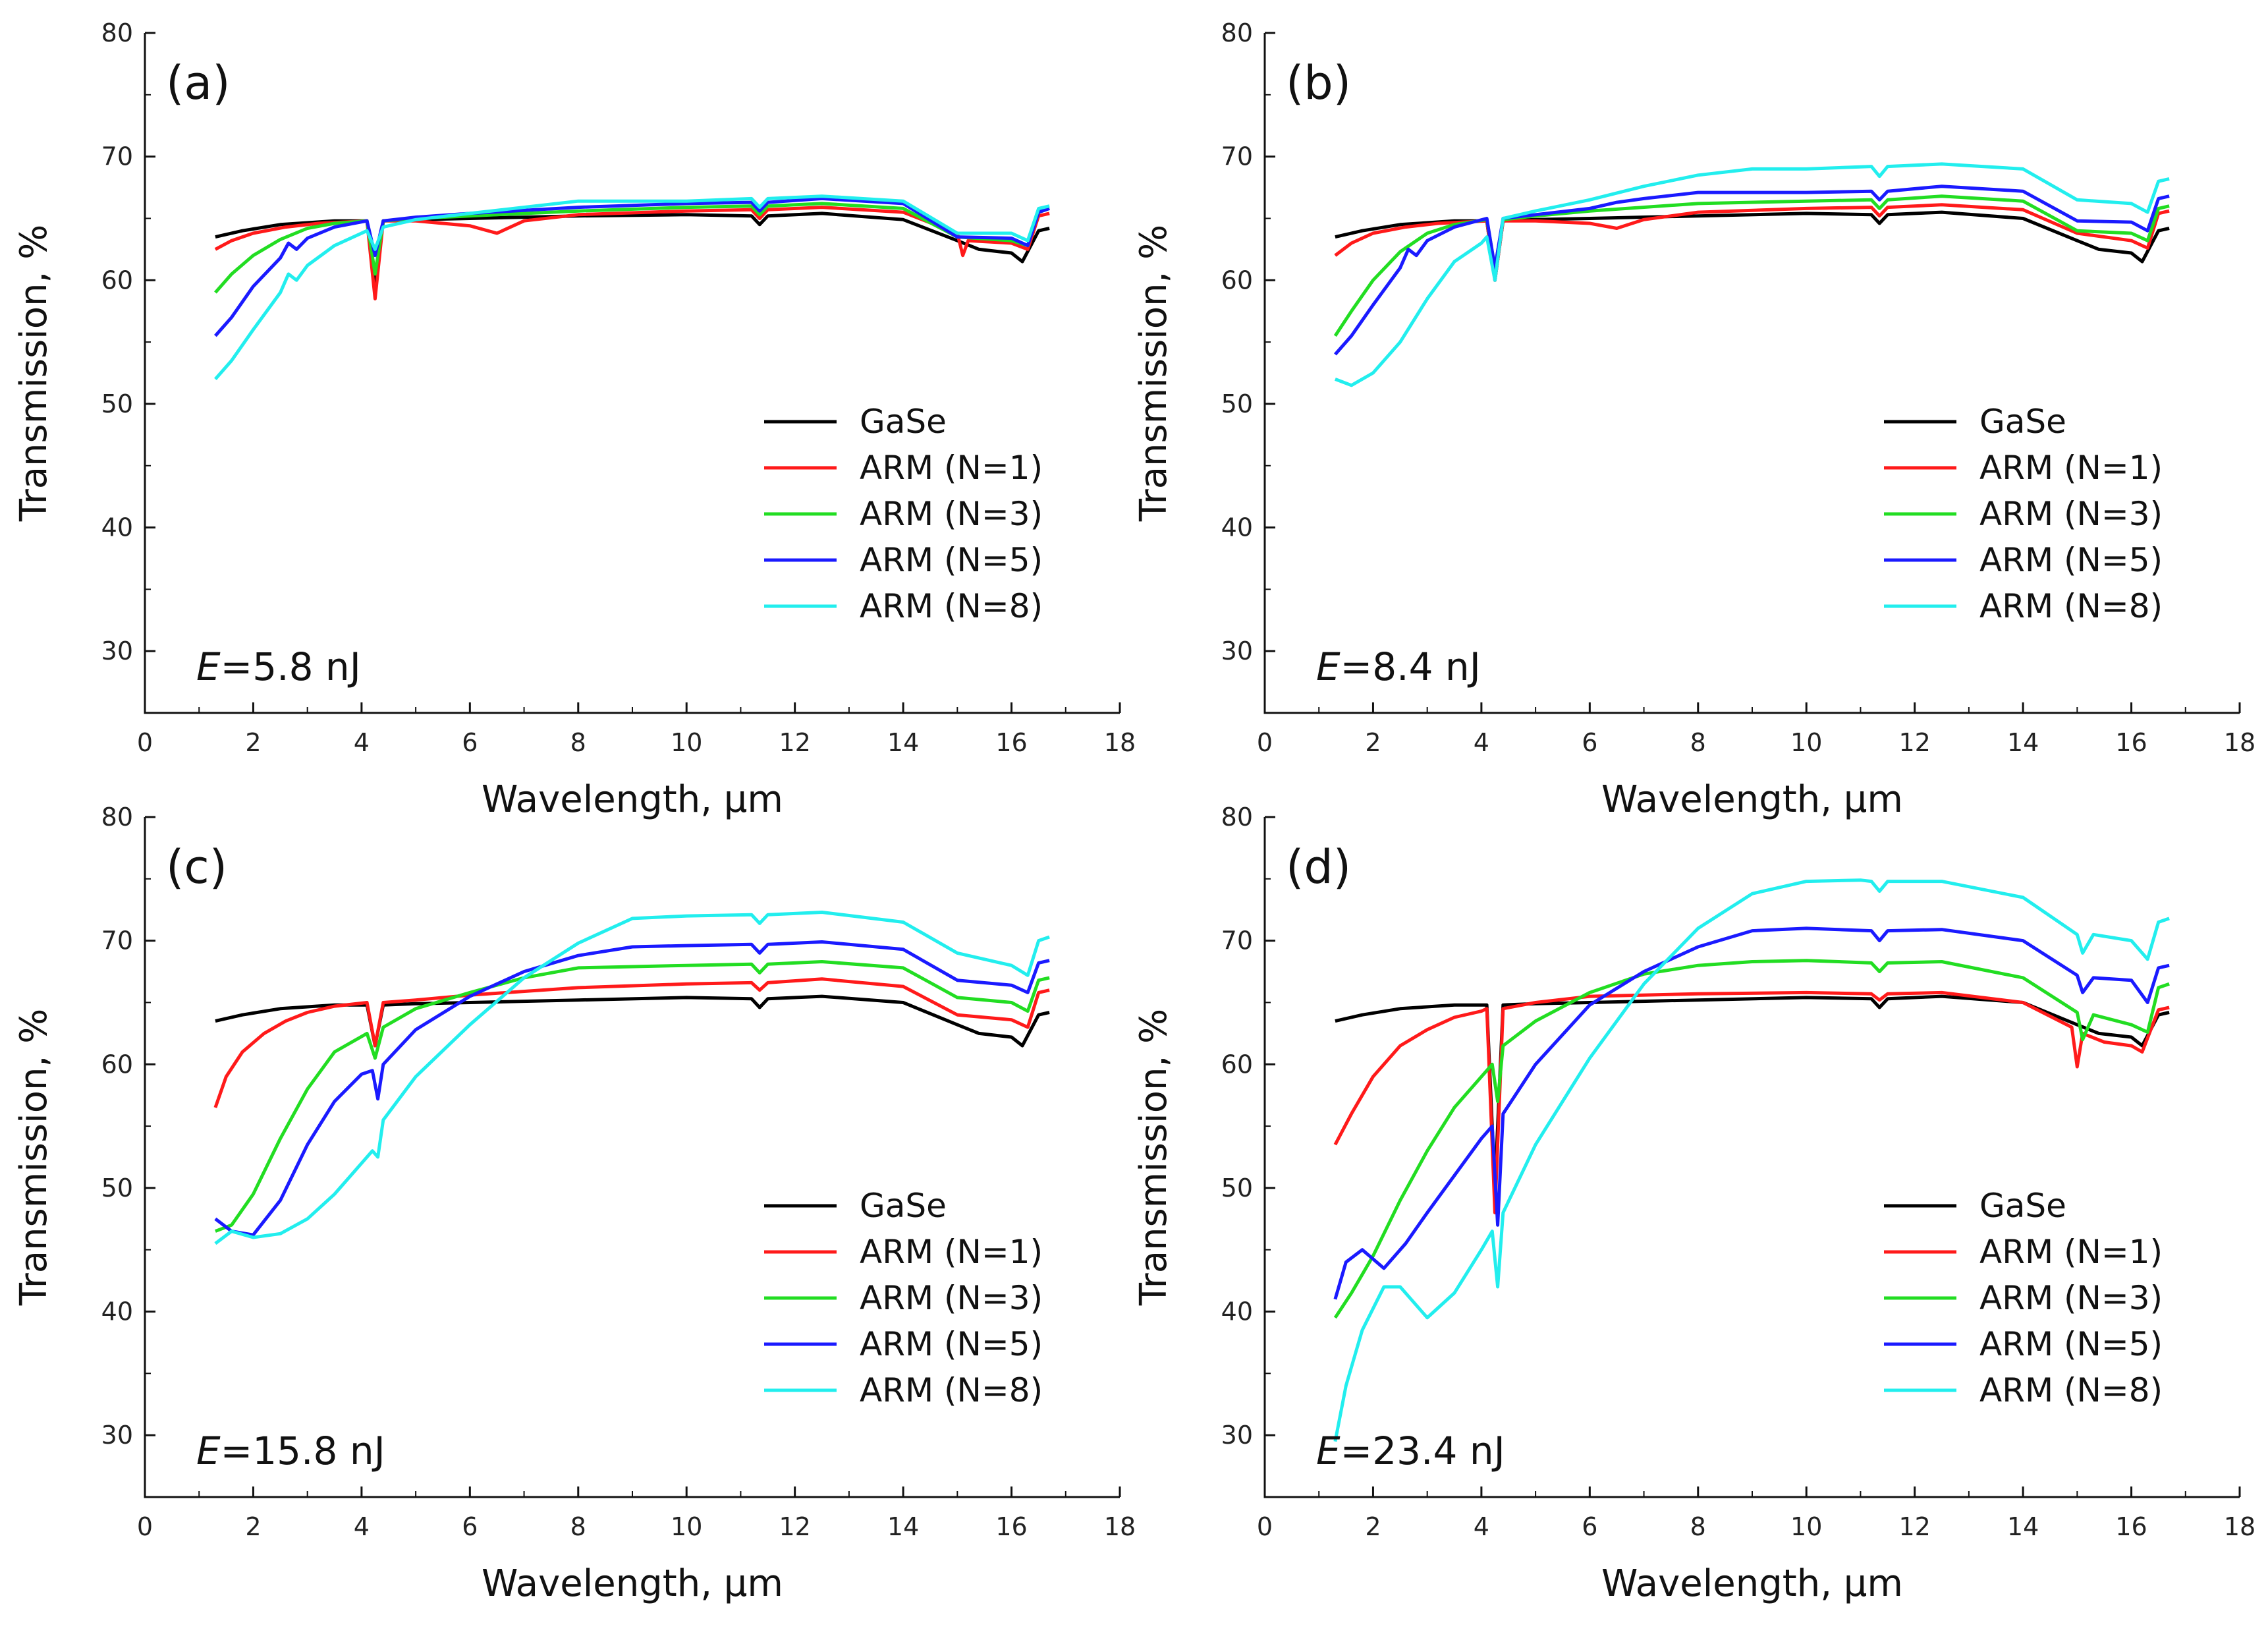  What do you see at coordinates (303, 1451) in the screenshot?
I see `energy-value: =15.8 nJ` at bounding box center [303, 1451].